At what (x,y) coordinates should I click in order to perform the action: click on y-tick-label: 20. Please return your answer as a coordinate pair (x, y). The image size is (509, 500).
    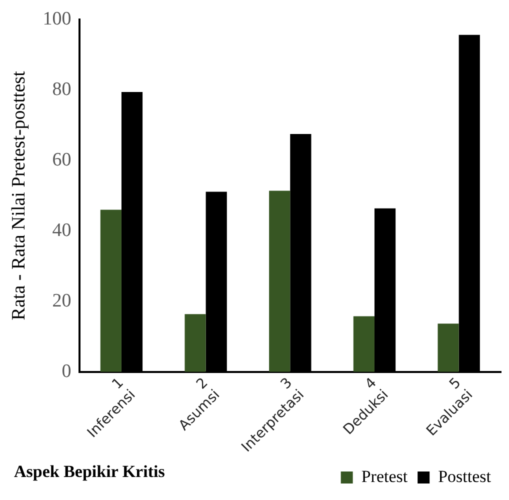
    Looking at the image, I should click on (62, 301).